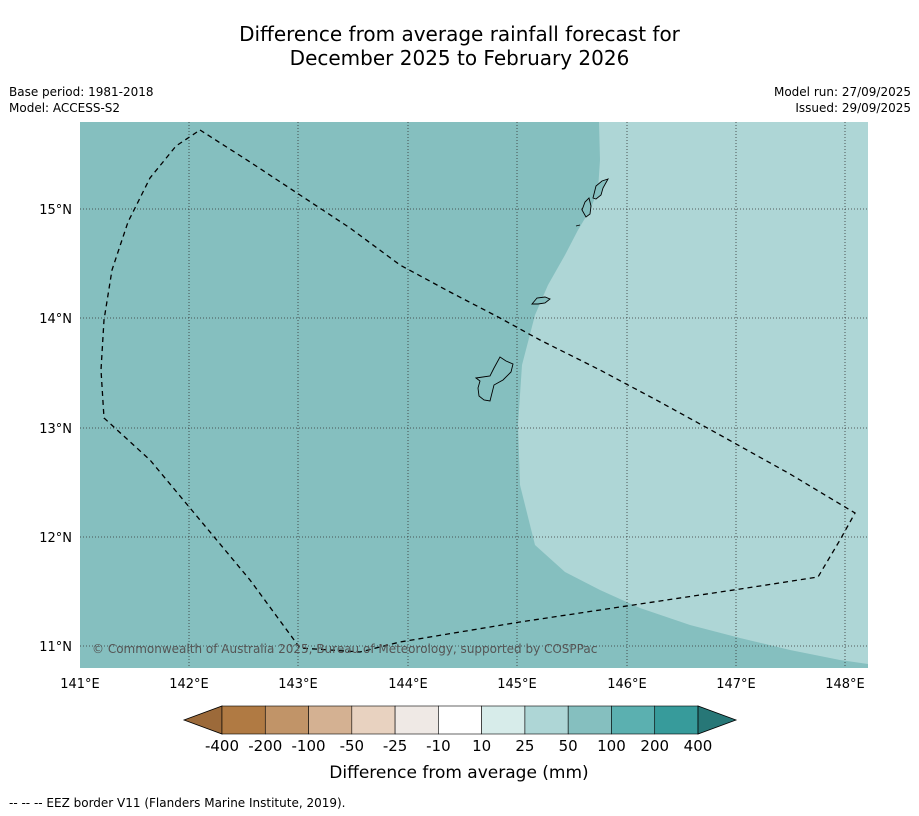 Image resolution: width=919 pixels, height=816 pixels. What do you see at coordinates (541, 300) in the screenshot?
I see `island-rota` at bounding box center [541, 300].